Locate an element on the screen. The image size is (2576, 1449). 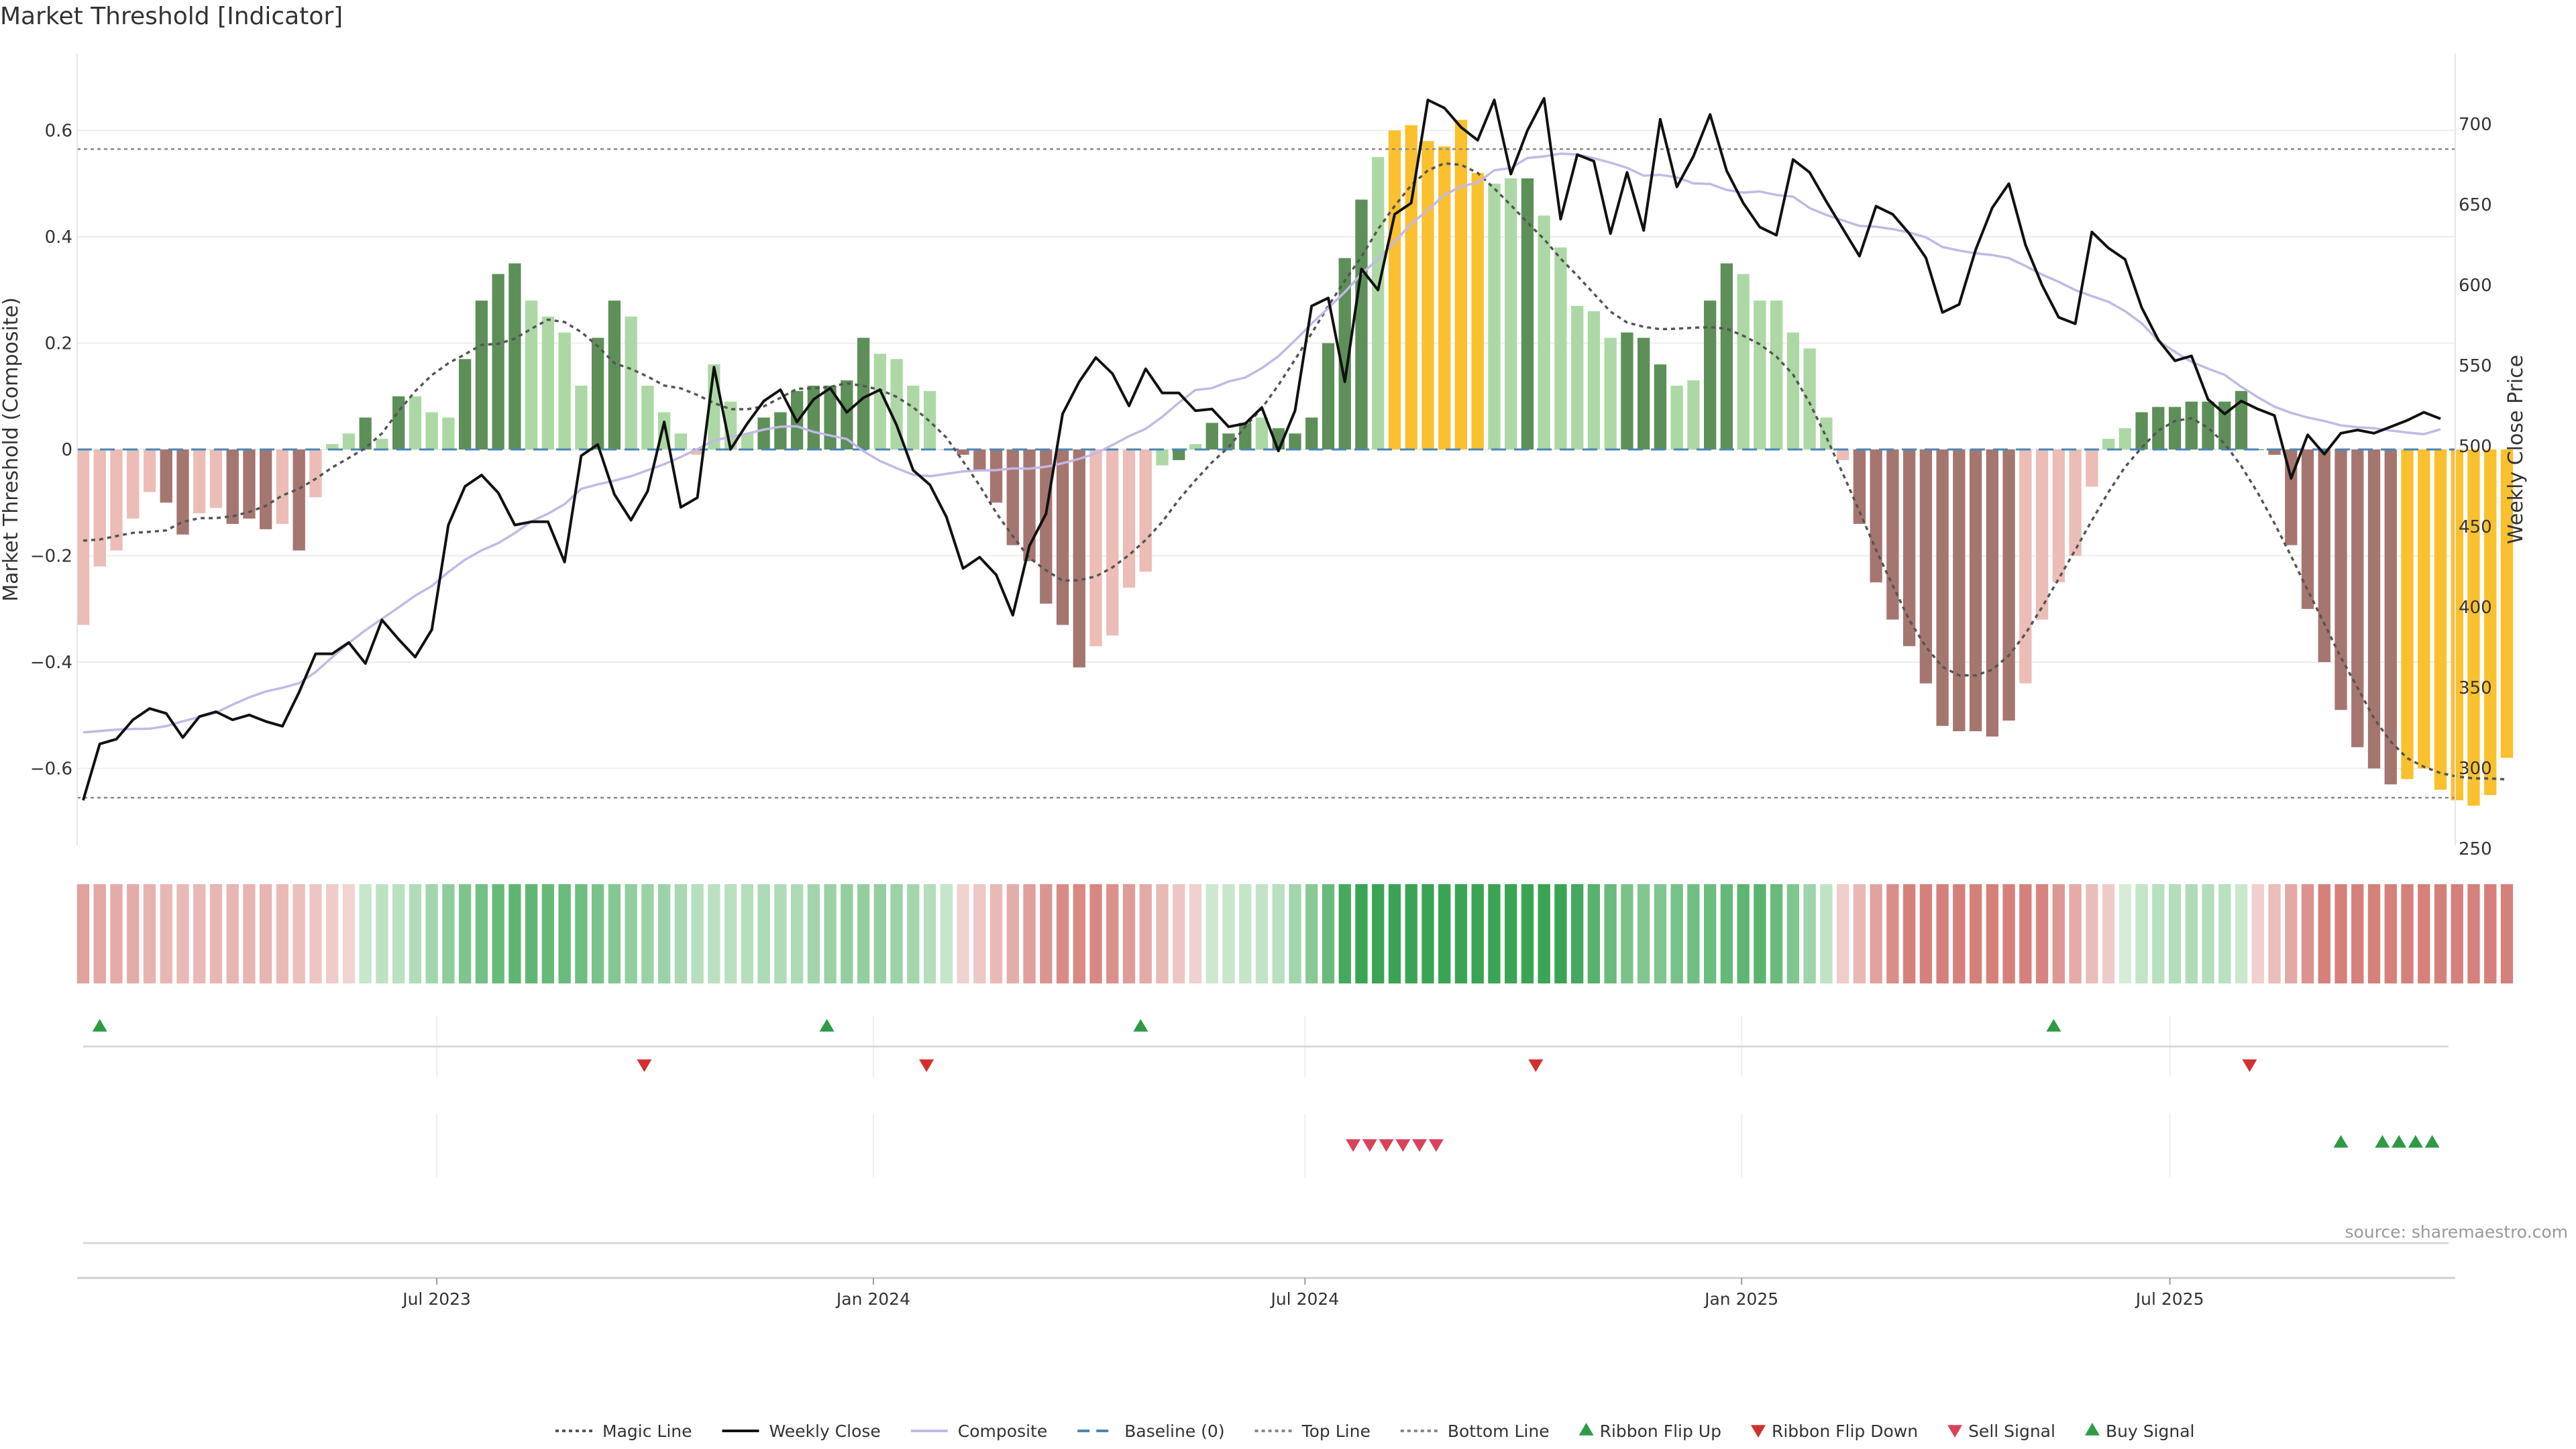
y-right-axis-label: Weekly Close Price is located at coordinates (2516, 449).